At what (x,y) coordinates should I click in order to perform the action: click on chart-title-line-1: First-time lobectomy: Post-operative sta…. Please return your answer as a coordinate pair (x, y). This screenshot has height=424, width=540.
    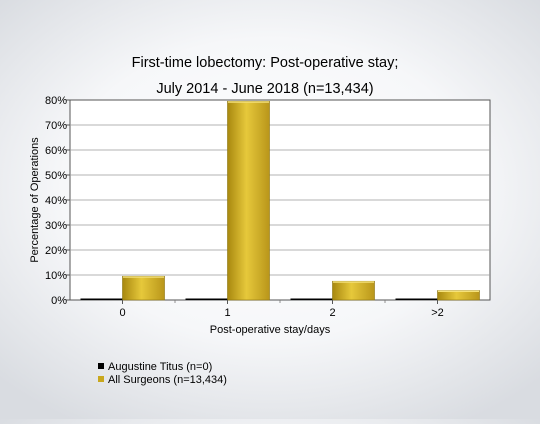
    Looking at the image, I should click on (265, 63).